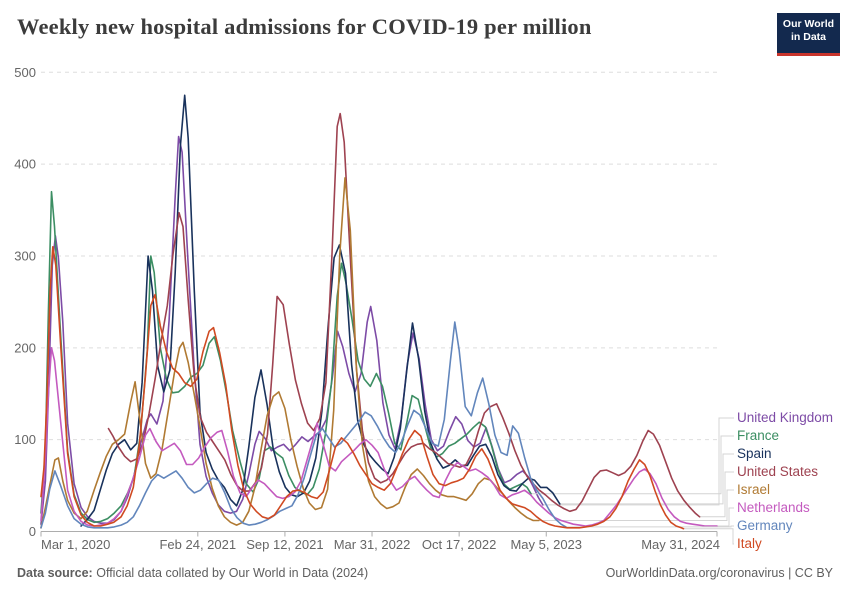 This screenshot has width=850, height=600. I want to click on legend-connector-netherlands, so click(725, 517).